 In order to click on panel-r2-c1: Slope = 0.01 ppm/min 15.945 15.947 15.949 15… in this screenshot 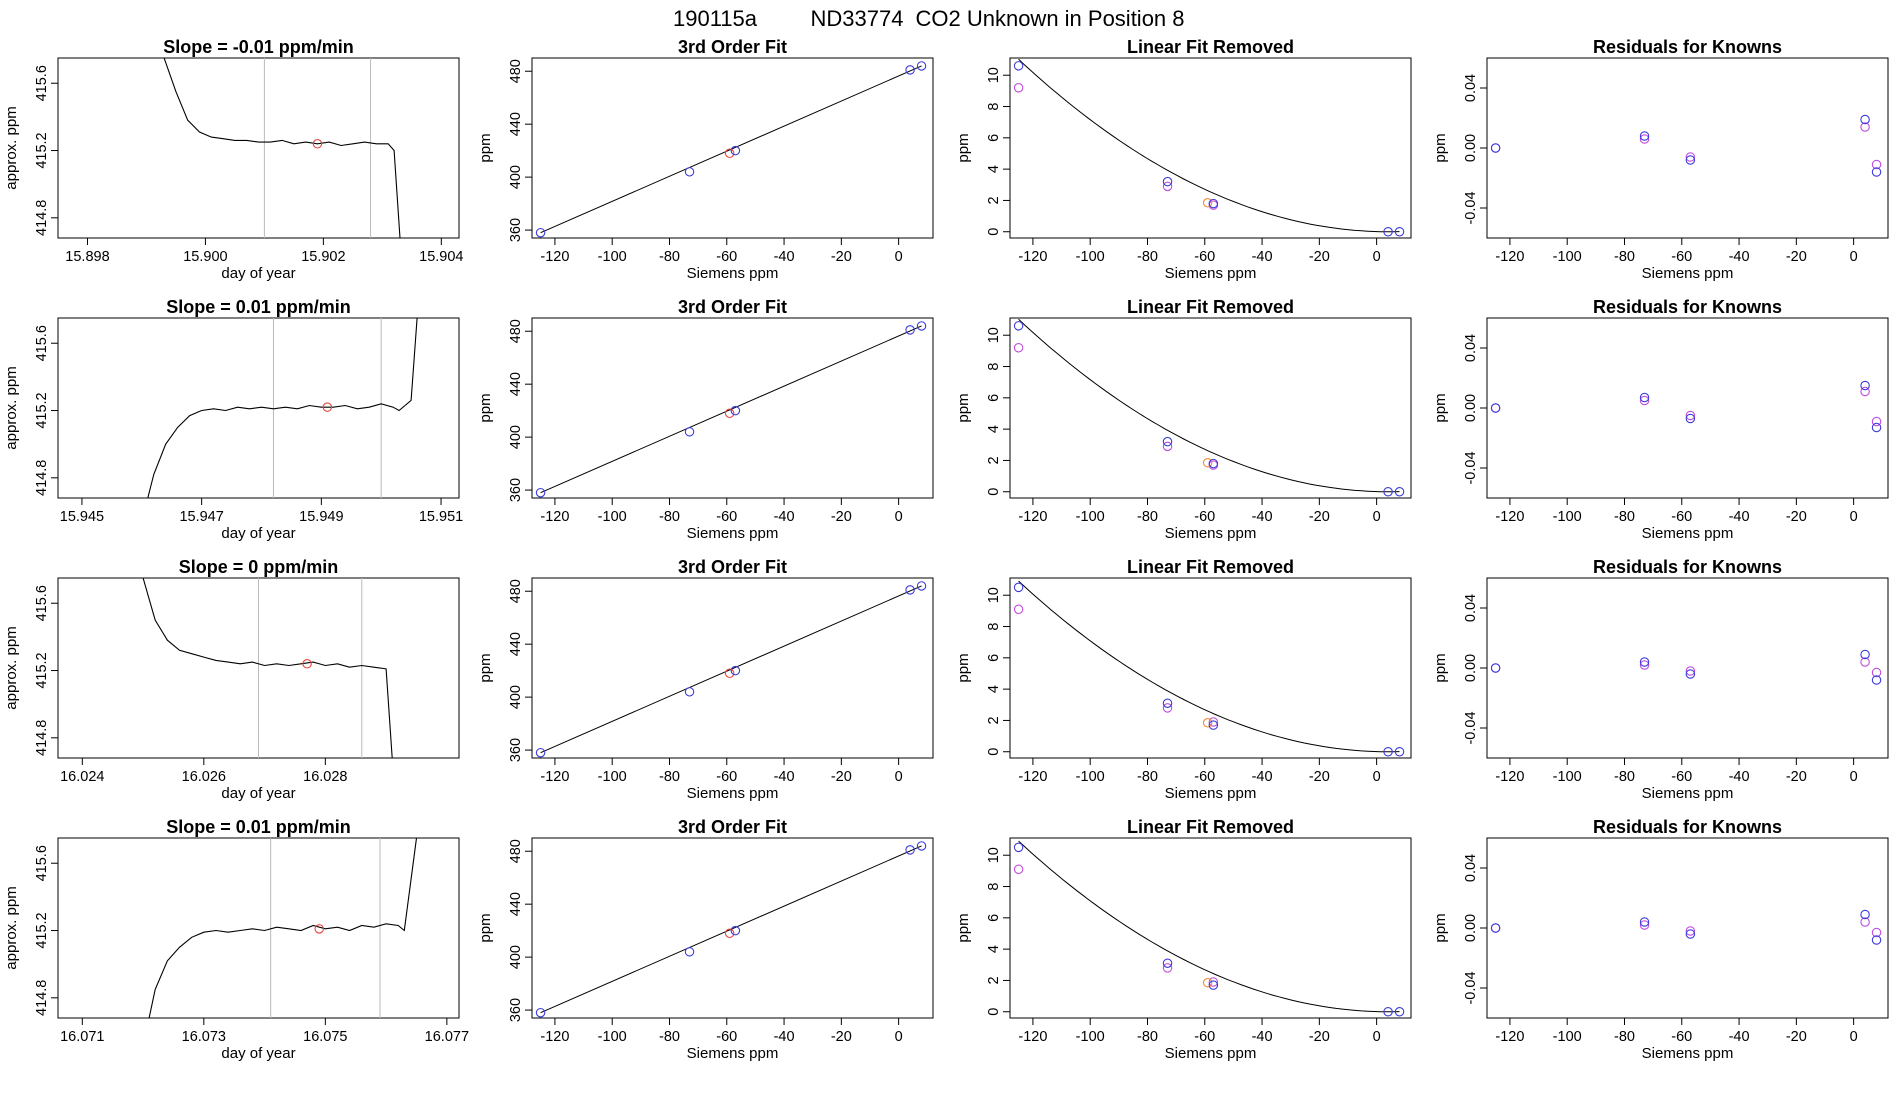, I will do `click(233, 419)`.